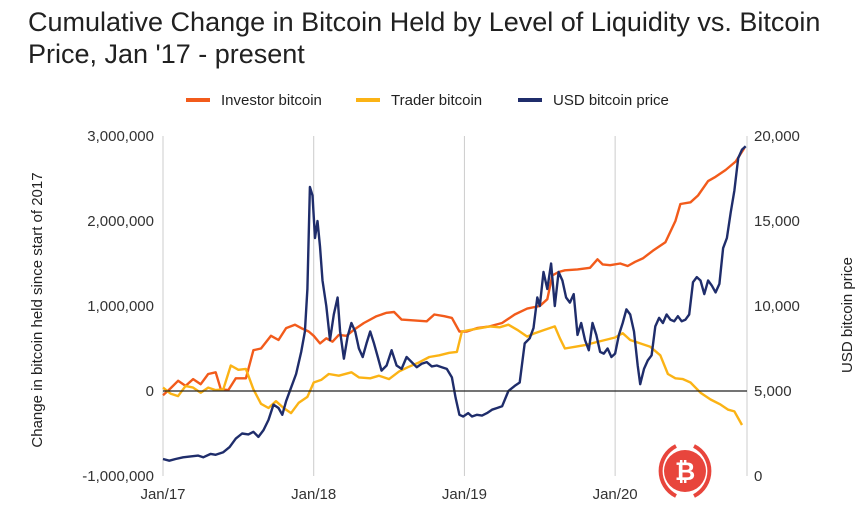 Image resolution: width=868 pixels, height=514 pixels. Describe the element at coordinates (777, 136) in the screenshot. I see `y-right-tick-label: 20,000` at that location.